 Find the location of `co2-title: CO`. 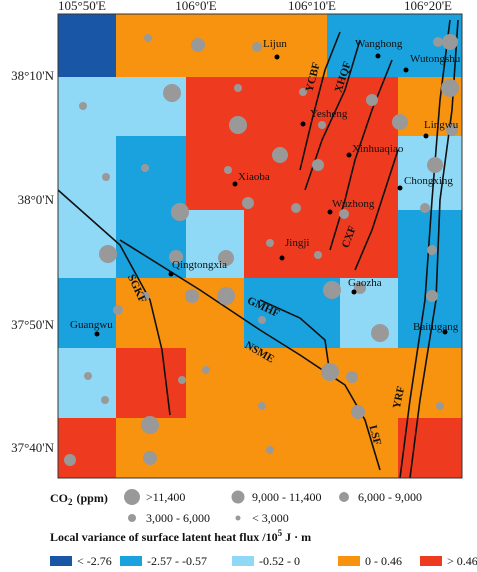

co2-title: CO is located at coordinates (59, 498).